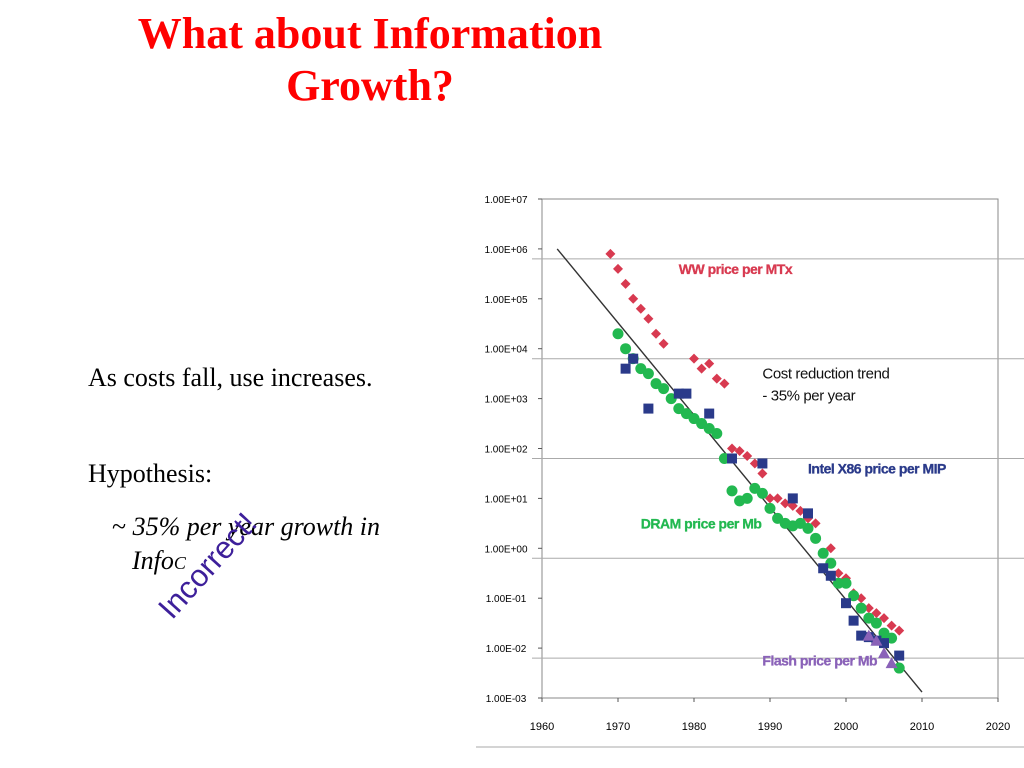  What do you see at coordinates (618, 727) in the screenshot?
I see `x-tick-label: 1970` at bounding box center [618, 727].